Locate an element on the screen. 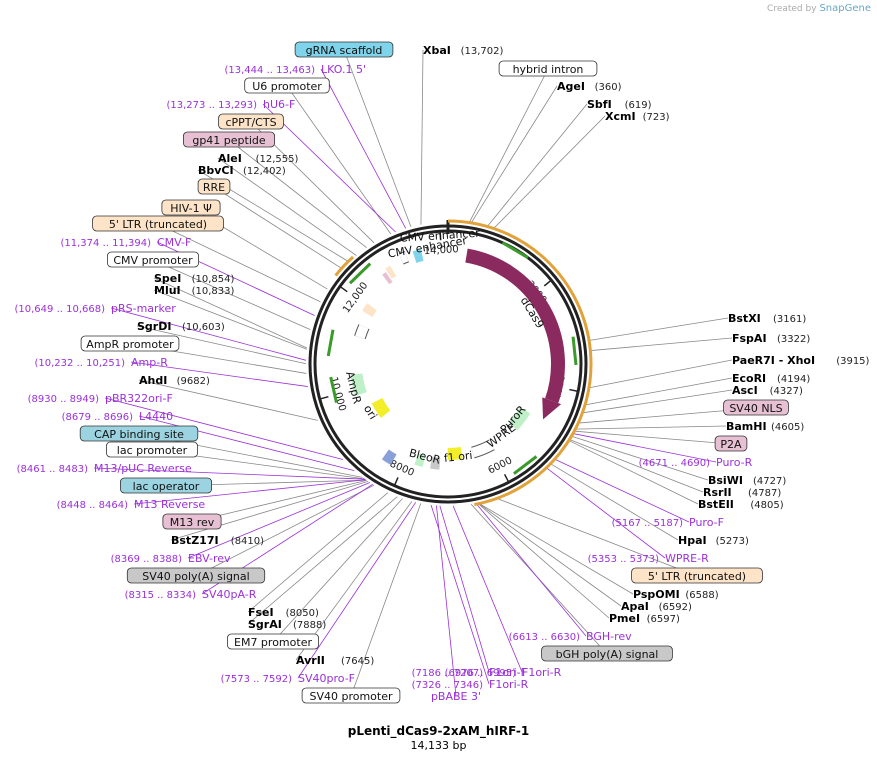 The image size is (877, 780). site-coordinate: (360) is located at coordinates (608, 87).